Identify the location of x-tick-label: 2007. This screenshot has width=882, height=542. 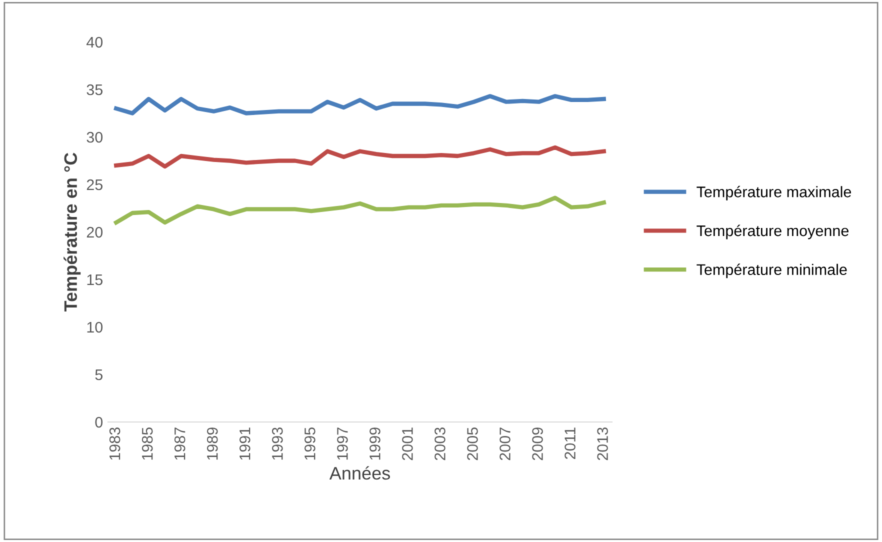
(505, 444).